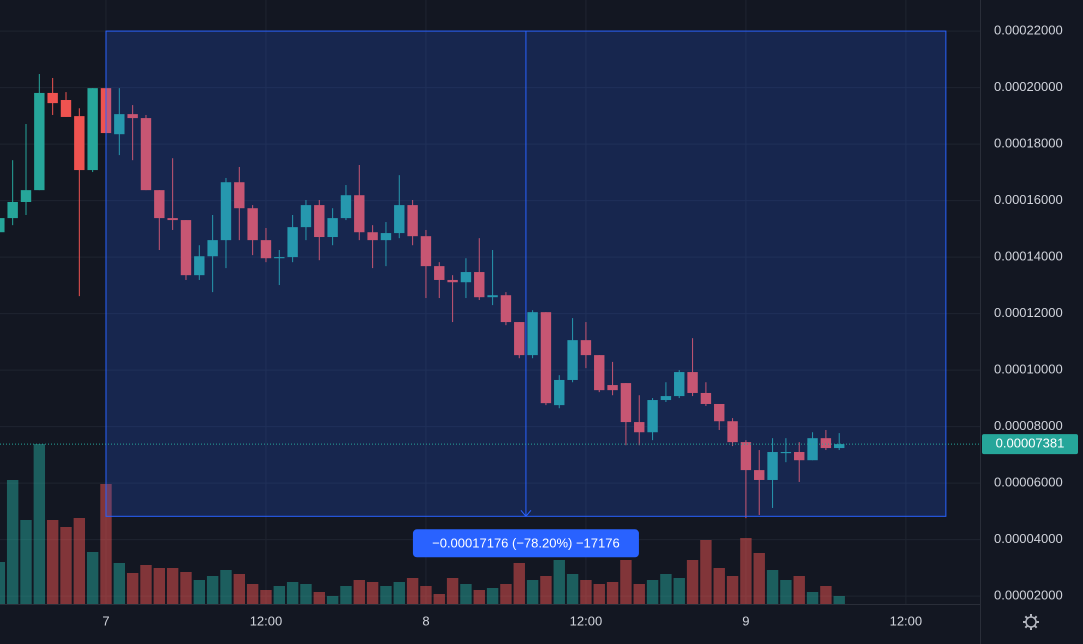 Image resolution: width=1083 pixels, height=644 pixels. Describe the element at coordinates (1031, 622) in the screenshot. I see `settings-icon` at that location.